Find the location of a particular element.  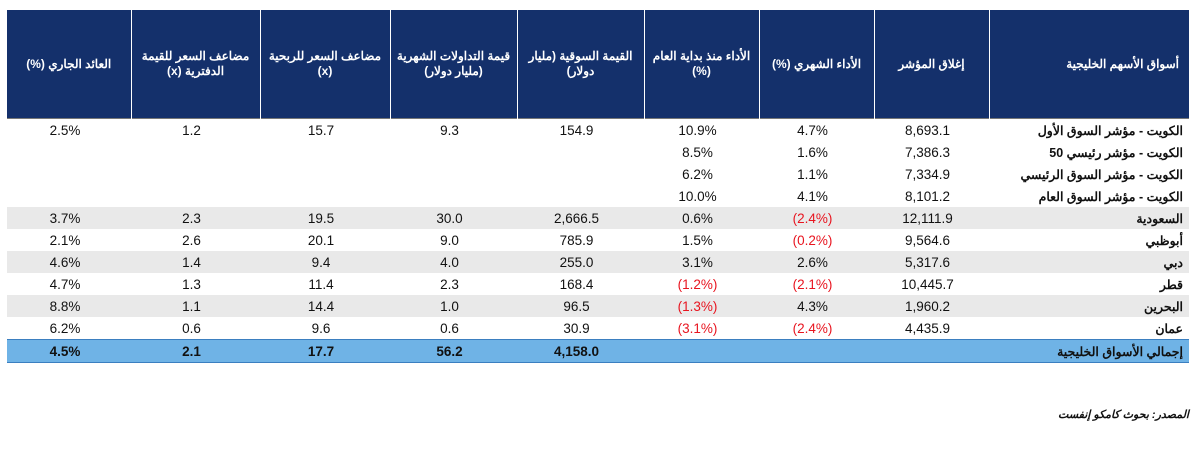

ytd-performance-cell: 0.6% is located at coordinates (701, 218).